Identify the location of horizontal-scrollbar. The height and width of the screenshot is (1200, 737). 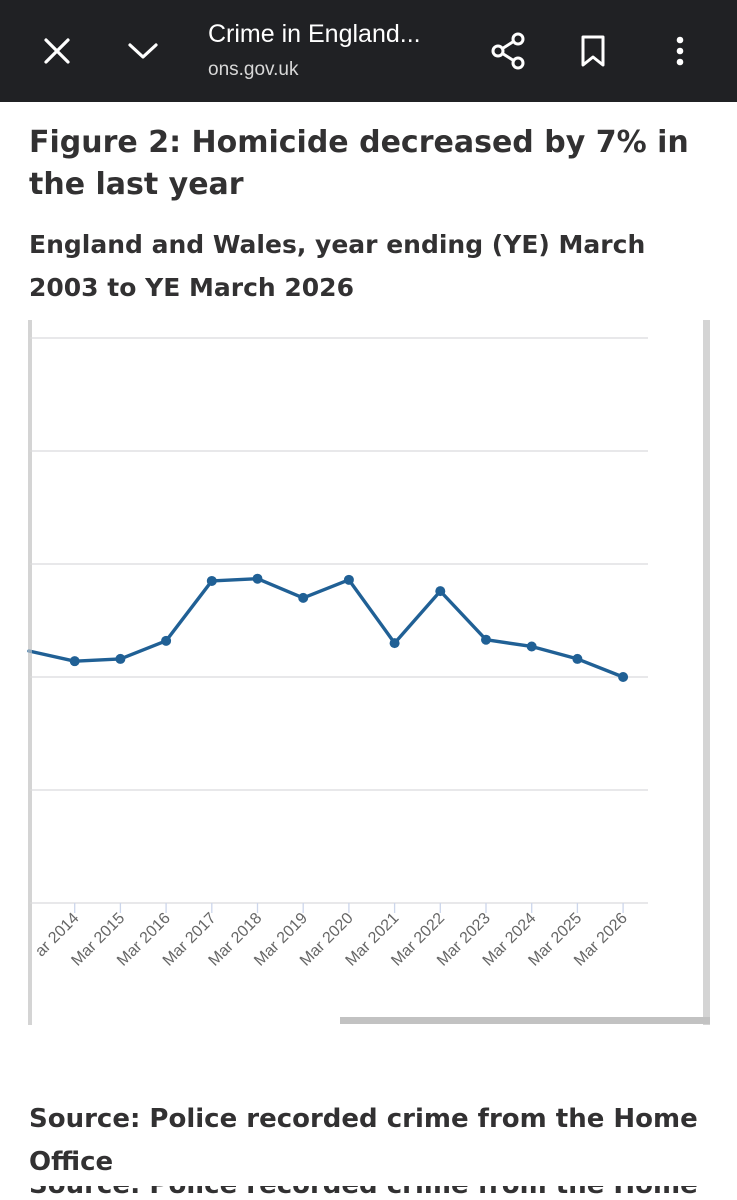
(525, 1020).